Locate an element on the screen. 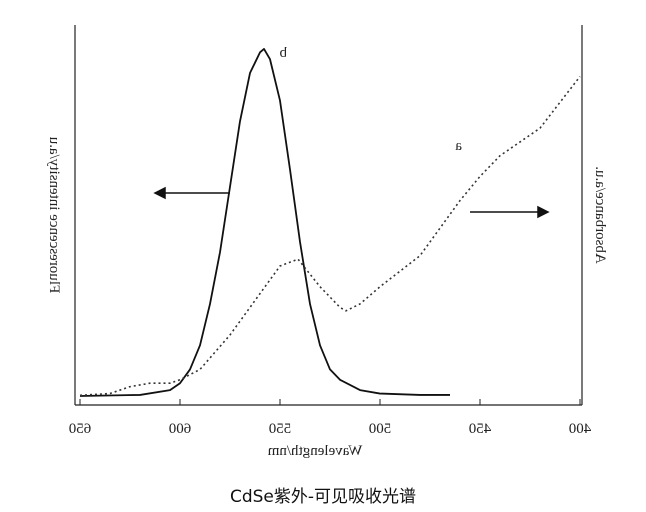 This screenshot has width=646, height=512. x-tick-label: 550 is located at coordinates (280, 429).